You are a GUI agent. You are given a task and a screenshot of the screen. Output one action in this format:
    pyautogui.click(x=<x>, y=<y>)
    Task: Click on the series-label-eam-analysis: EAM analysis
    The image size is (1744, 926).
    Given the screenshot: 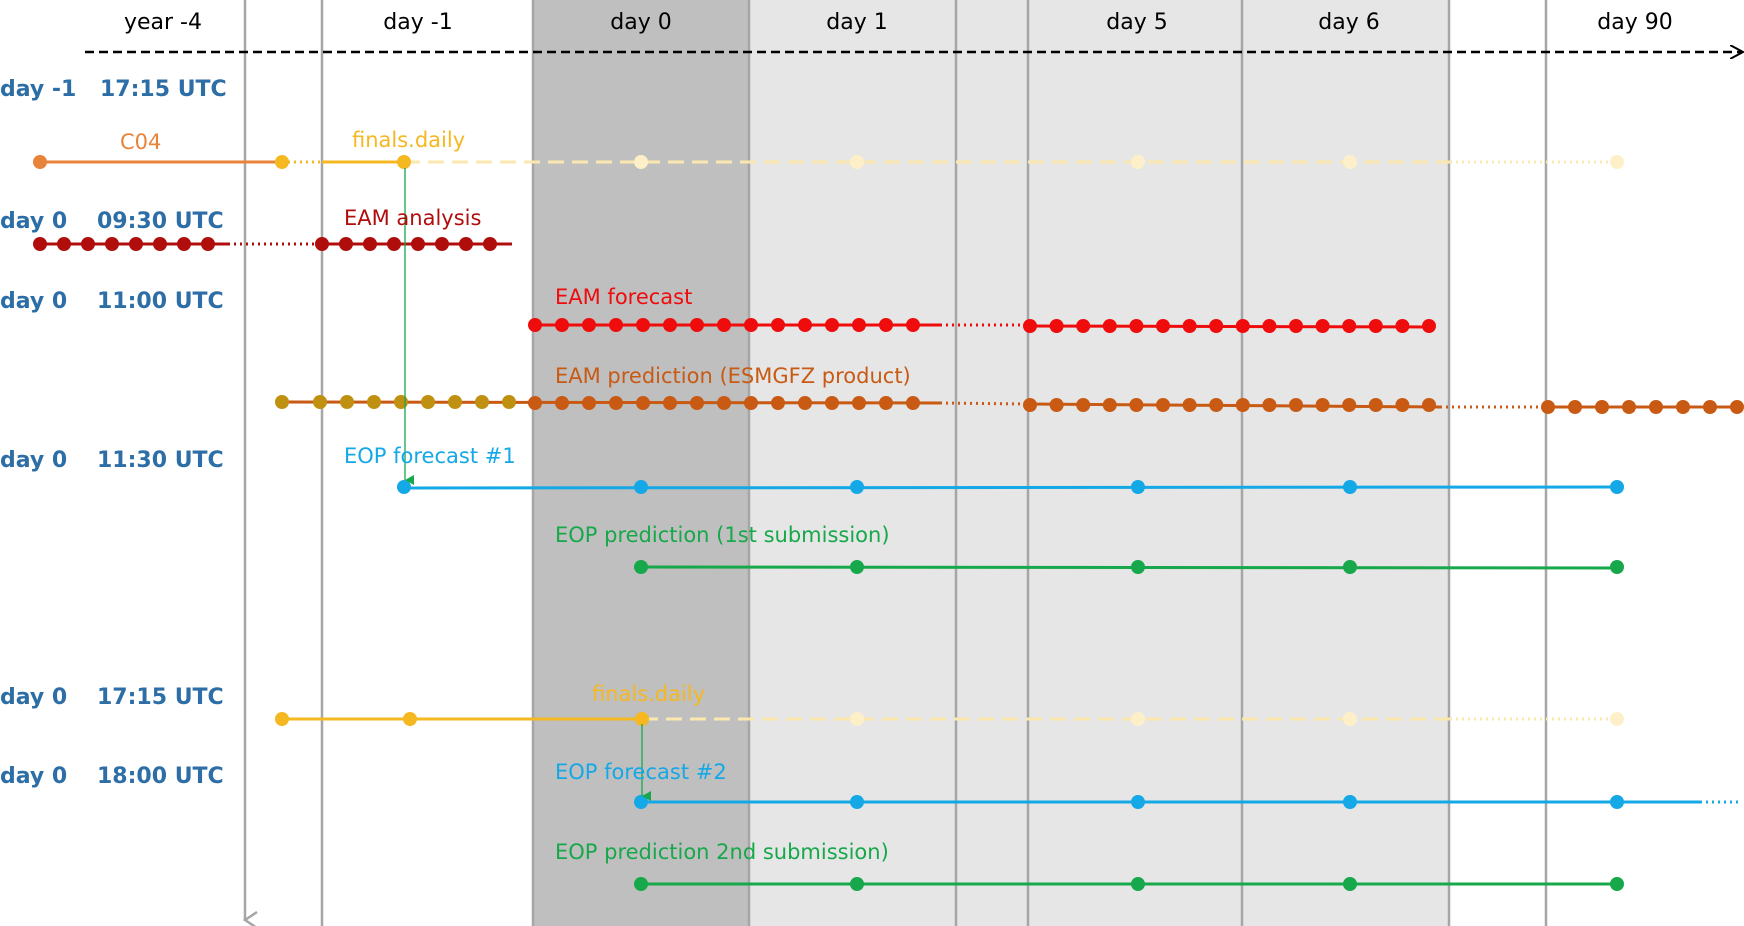 What is the action you would take?
    pyautogui.click(x=412, y=218)
    